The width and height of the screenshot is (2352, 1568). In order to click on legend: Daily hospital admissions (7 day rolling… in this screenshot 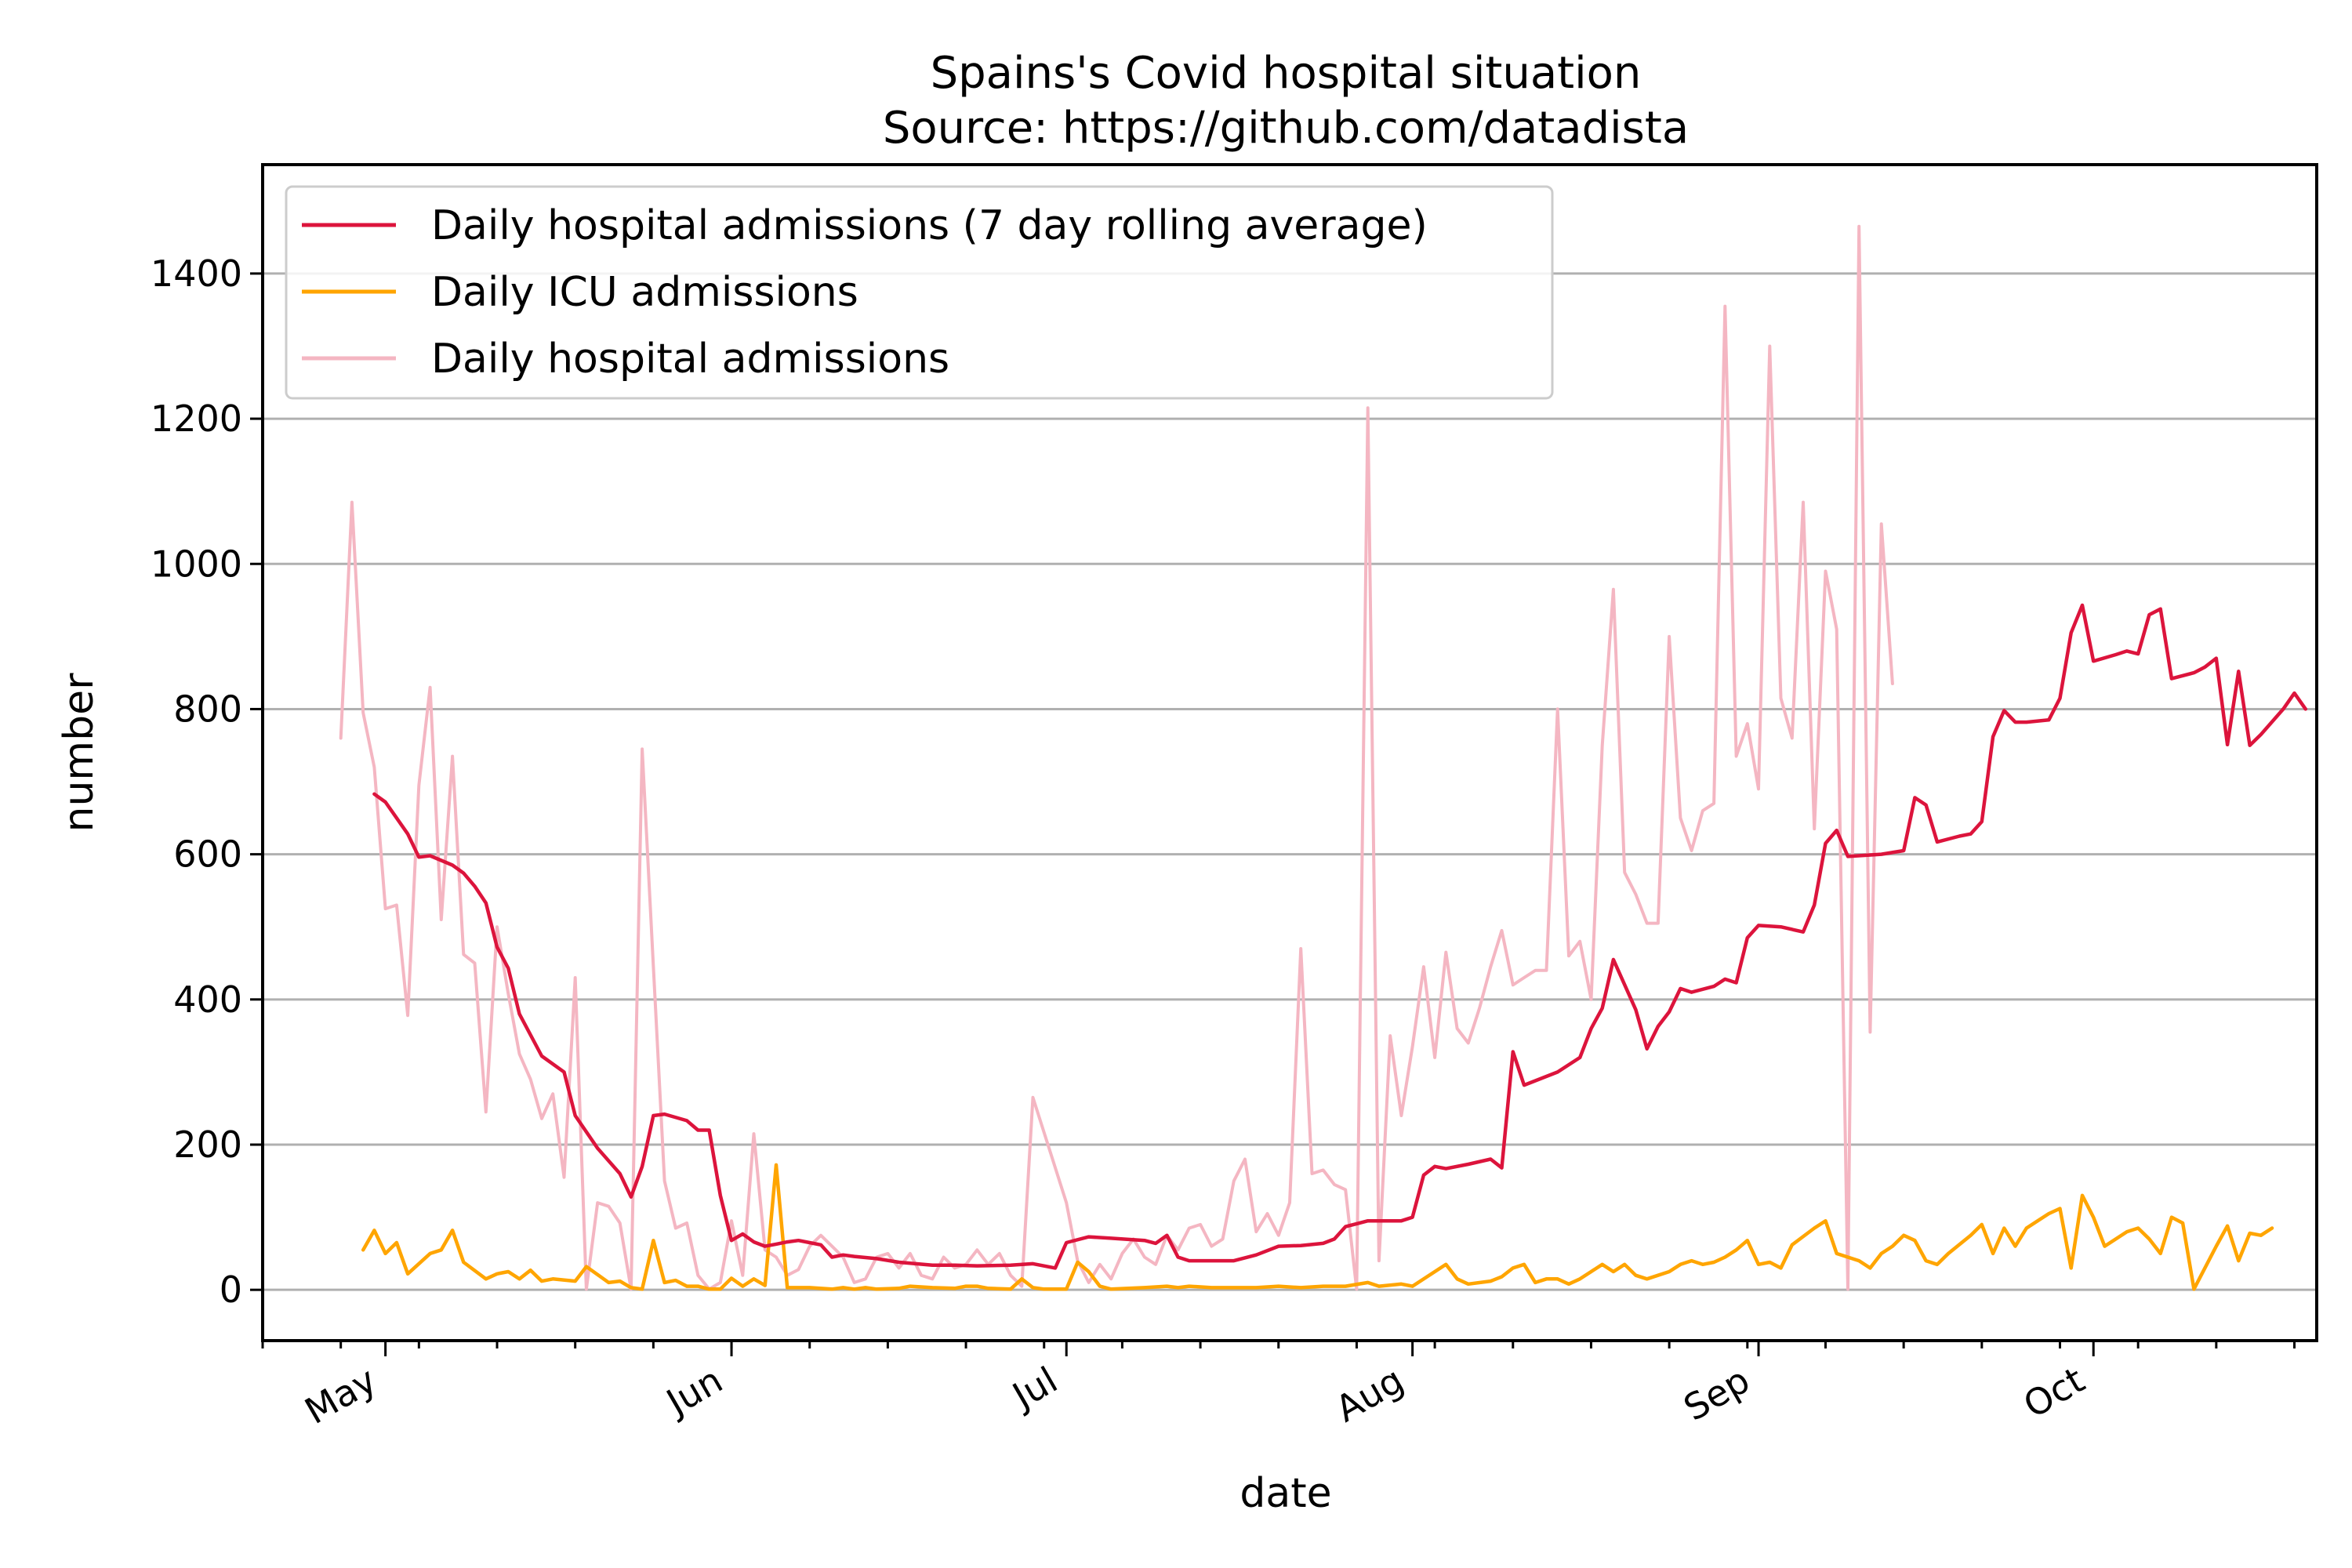, I will do `click(919, 292)`.